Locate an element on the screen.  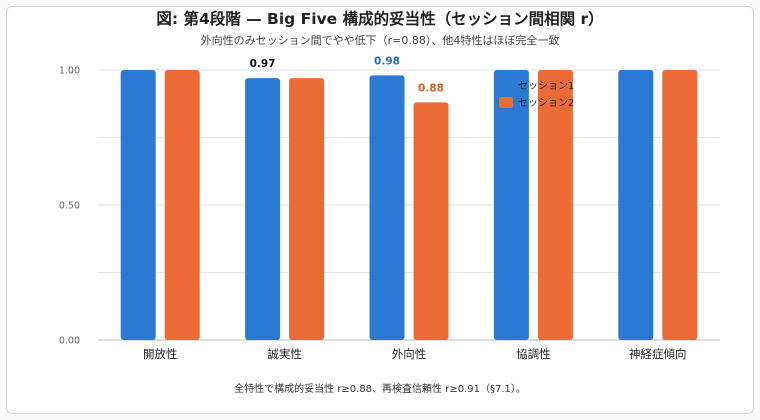
bar-誠実性-s1 is located at coordinates (263, 209).